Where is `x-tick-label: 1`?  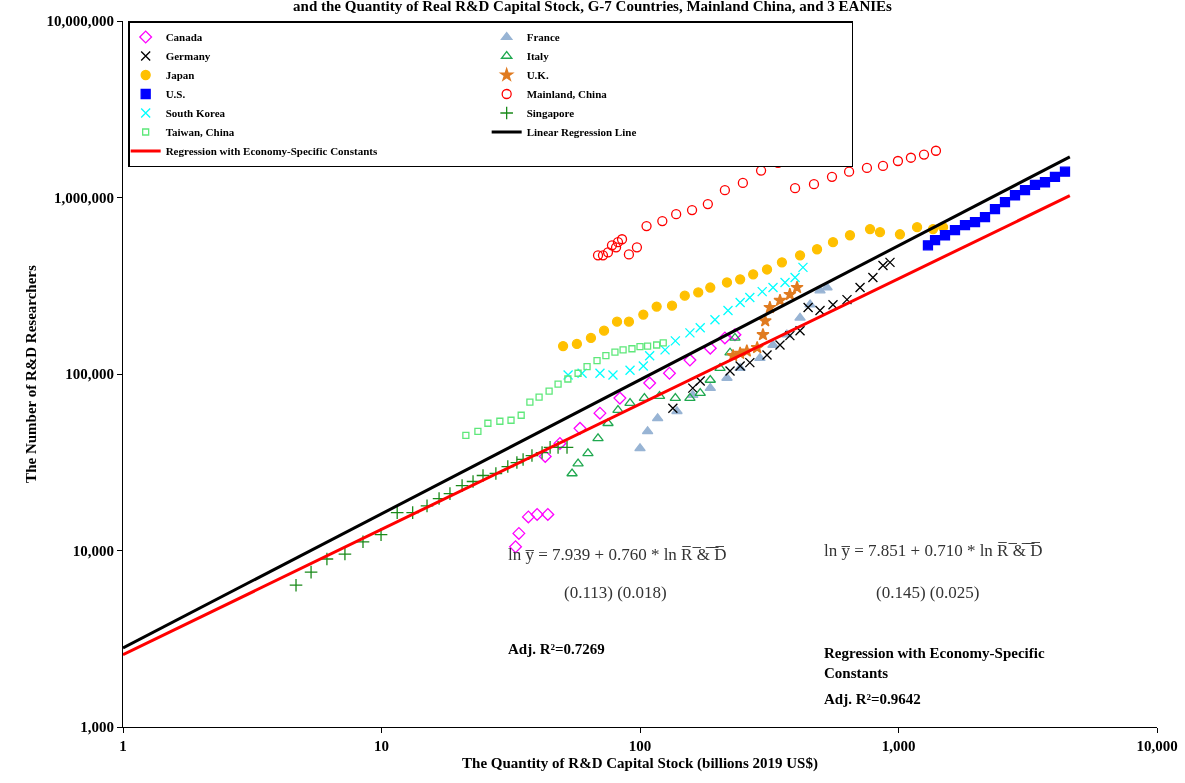 x-tick-label: 1 is located at coordinates (123, 746).